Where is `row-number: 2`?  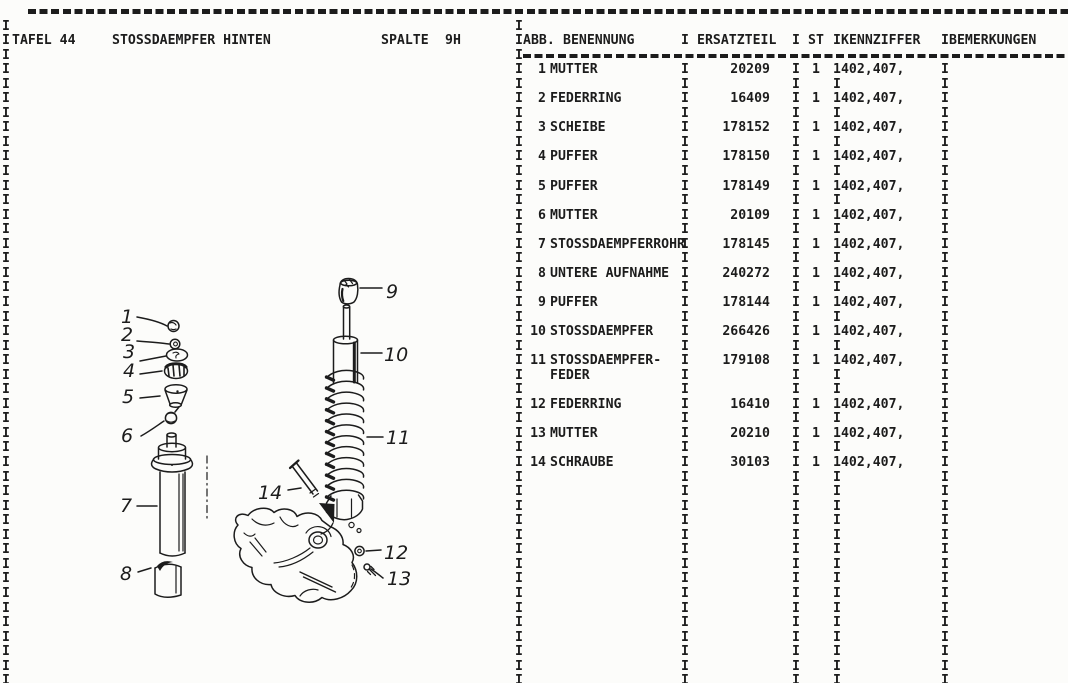
row-number: 2 is located at coordinates (542, 99).